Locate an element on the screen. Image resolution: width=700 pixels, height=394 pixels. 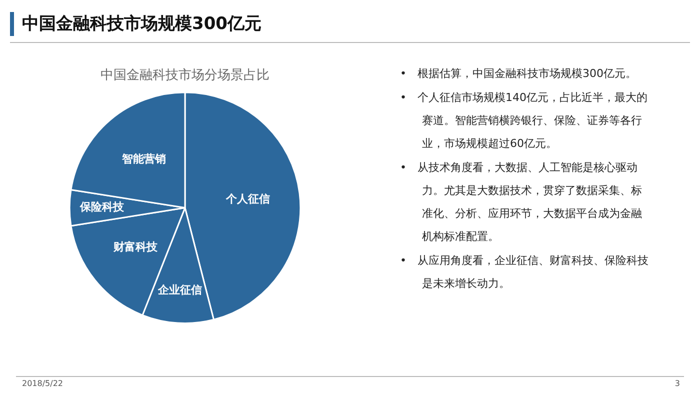
slice-label: 财富科技 is located at coordinates (135, 247).